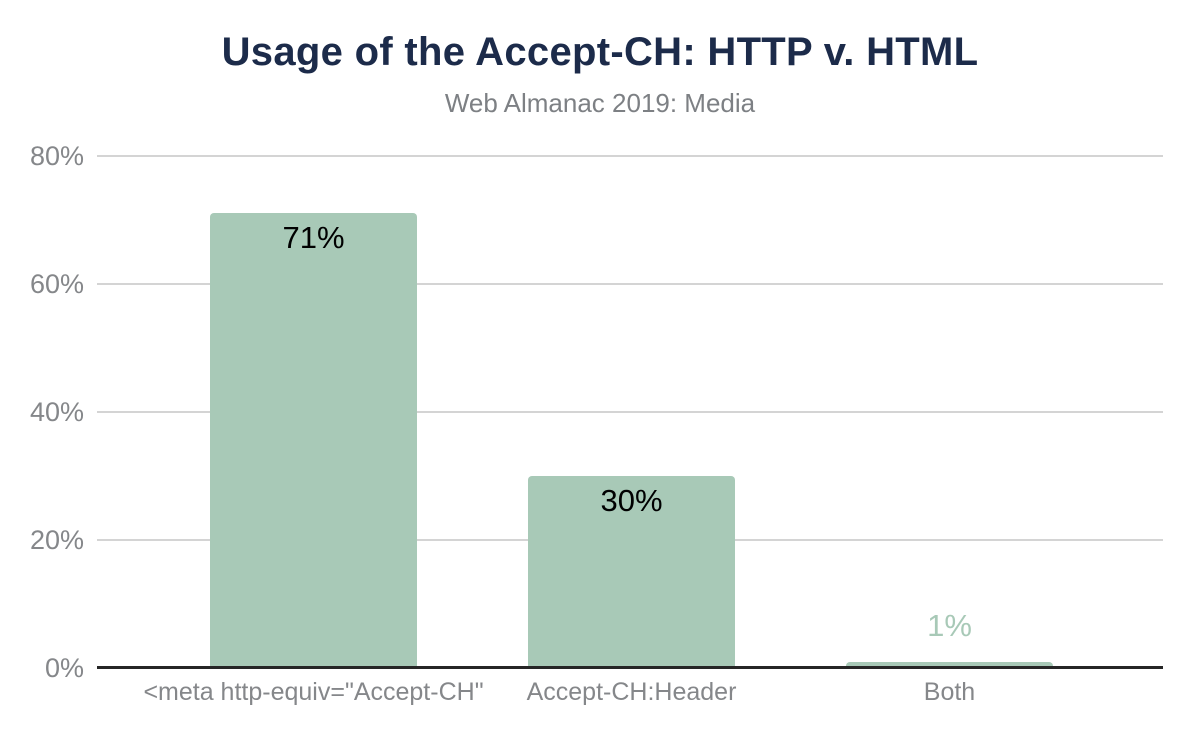 This screenshot has width=1200, height=742. I want to click on bar-value-label: 1%, so click(949, 625).